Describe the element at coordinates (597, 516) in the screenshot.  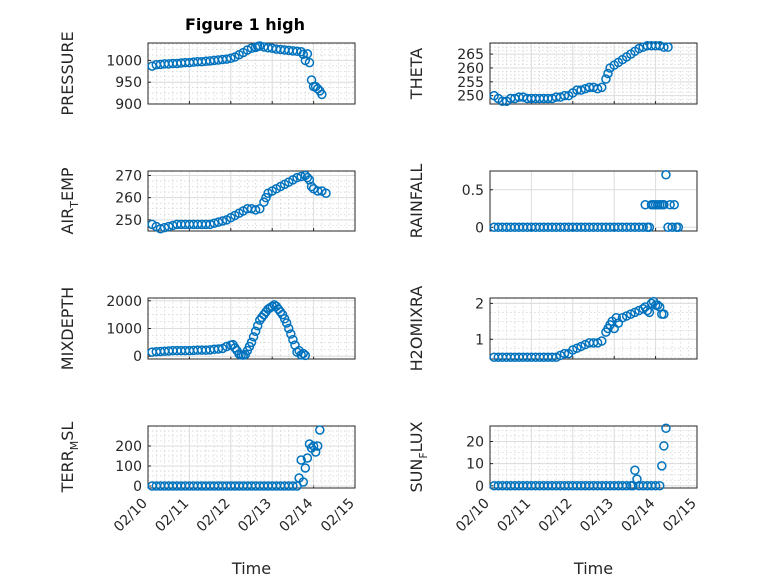
I see `chart-8-x-tick-label: 02/13` at that location.